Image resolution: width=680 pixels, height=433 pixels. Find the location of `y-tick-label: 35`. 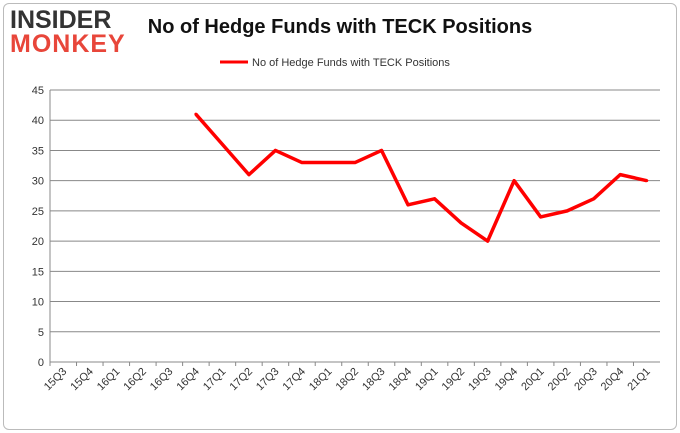

y-tick-label: 35 is located at coordinates (38, 151).